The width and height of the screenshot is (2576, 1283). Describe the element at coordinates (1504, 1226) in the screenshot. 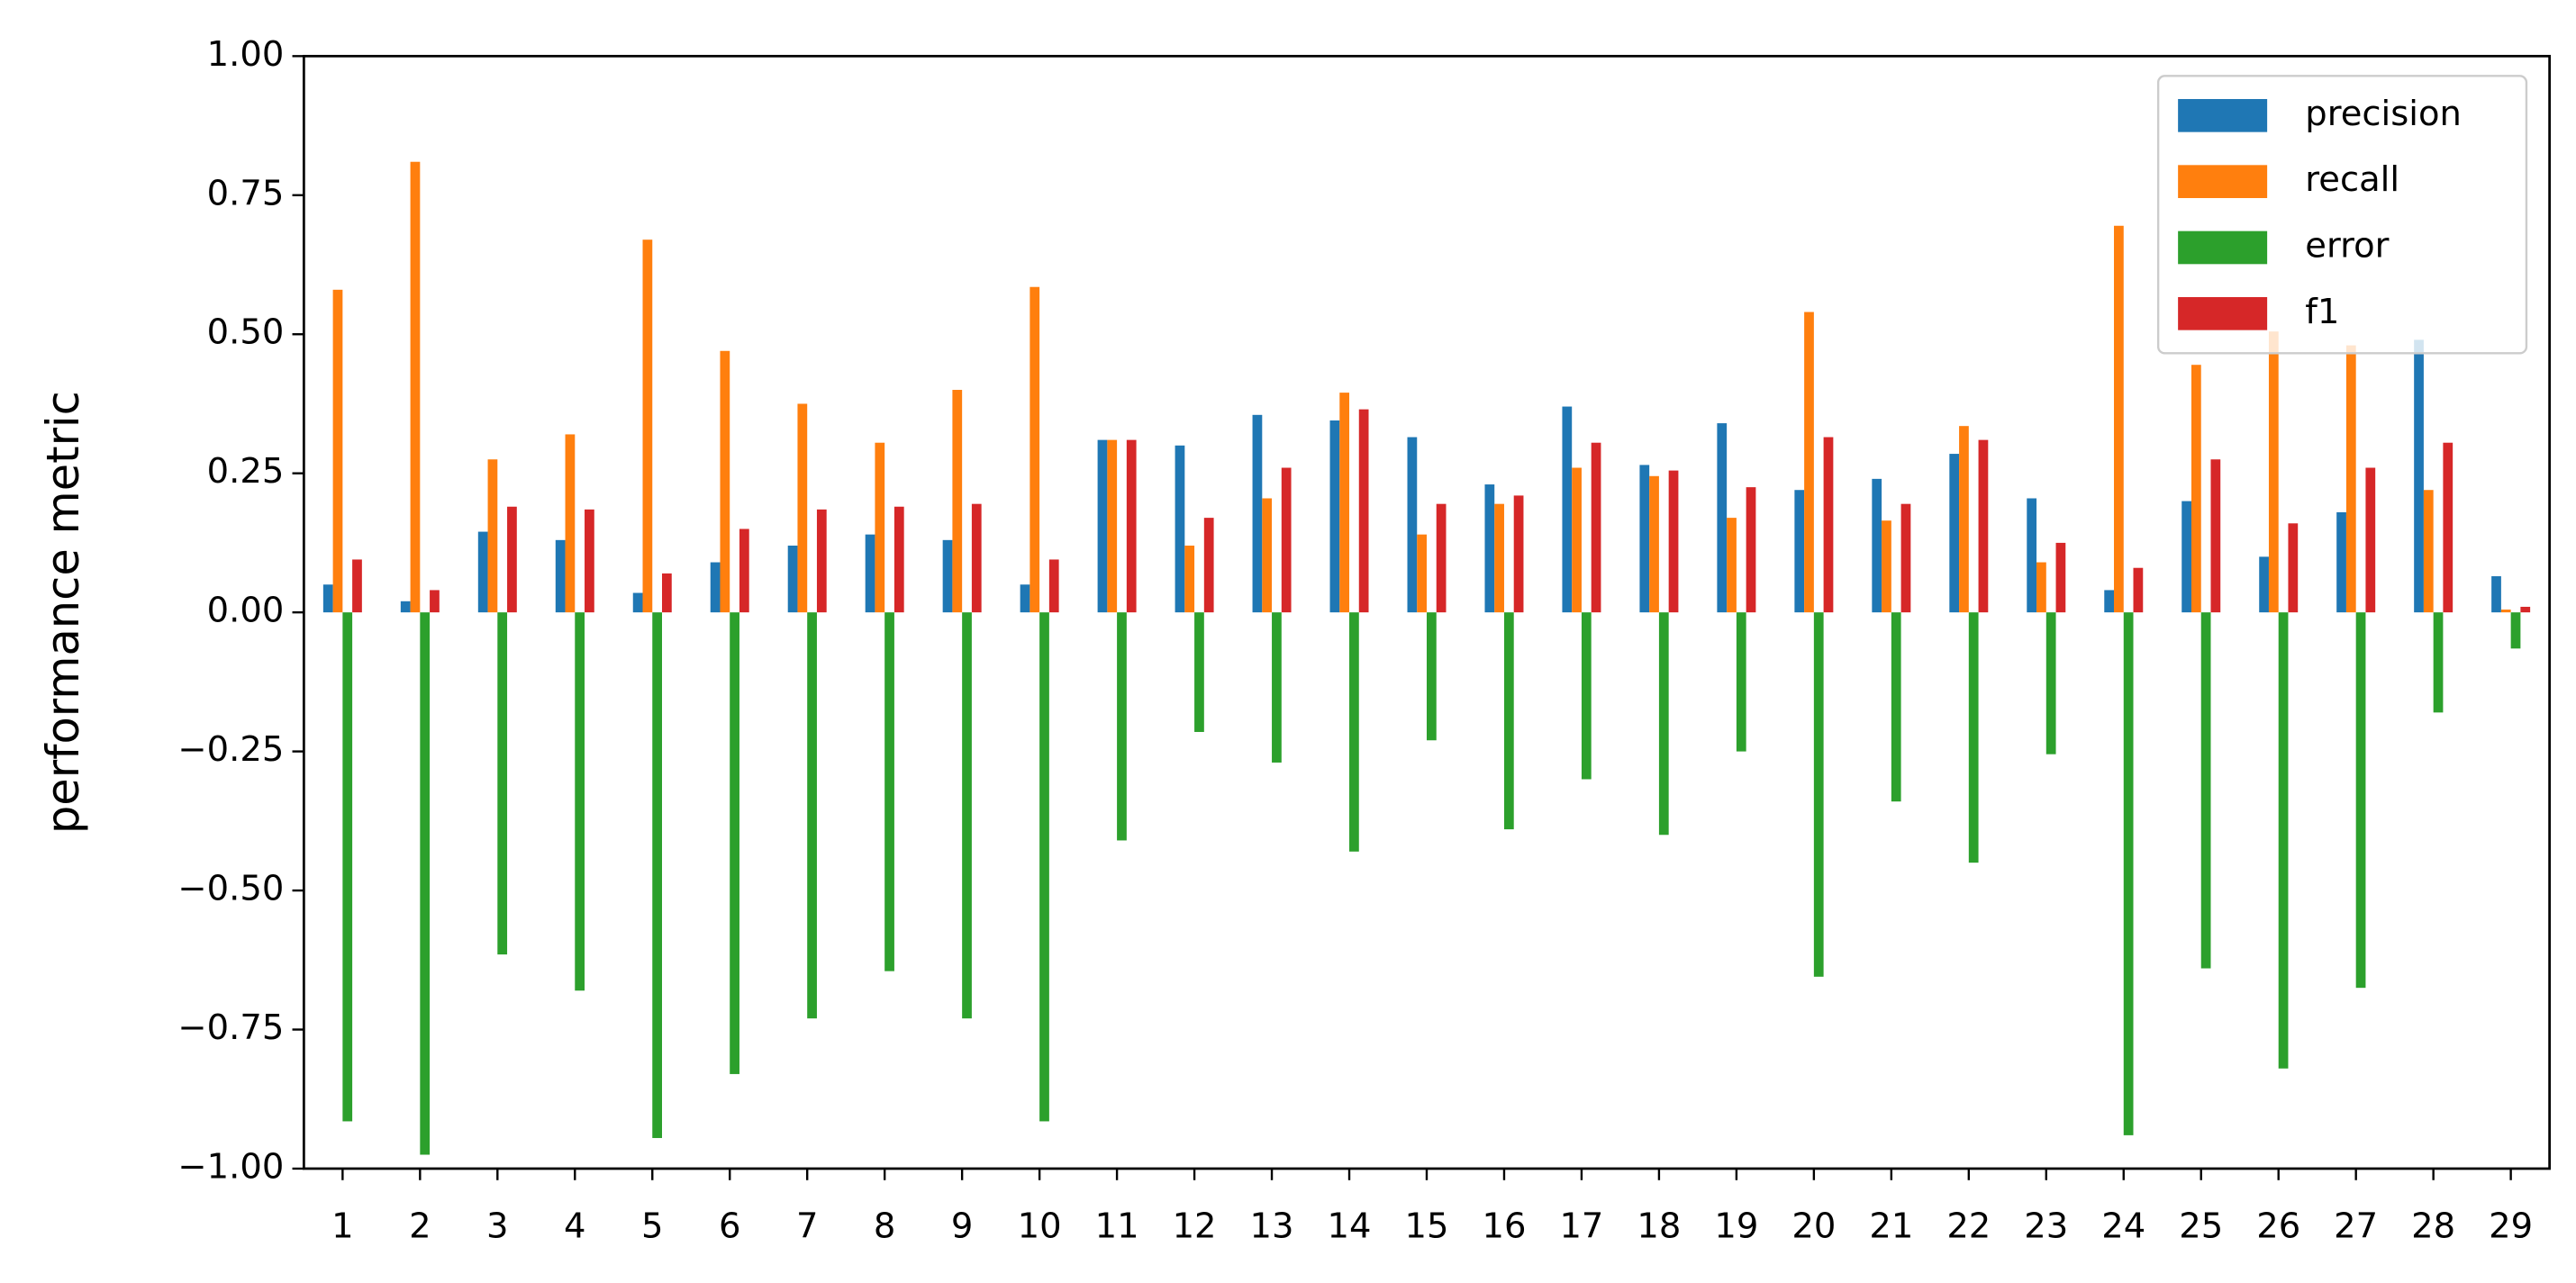

I see `x-tick-label: 16` at that location.